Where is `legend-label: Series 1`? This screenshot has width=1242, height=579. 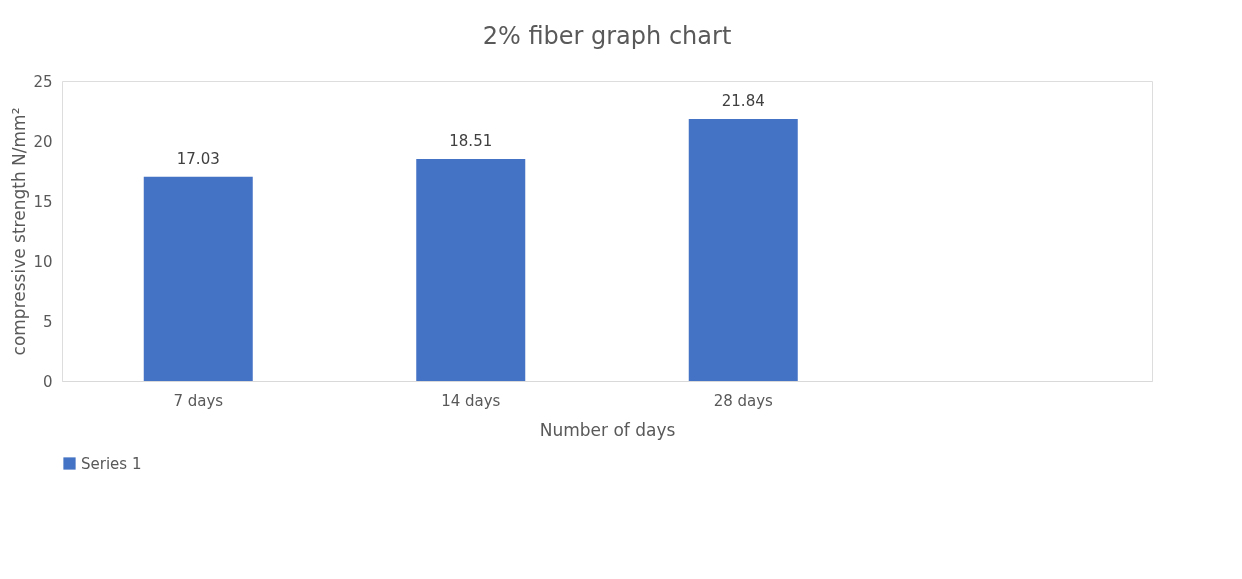
legend-label: Series 1 is located at coordinates (111, 463).